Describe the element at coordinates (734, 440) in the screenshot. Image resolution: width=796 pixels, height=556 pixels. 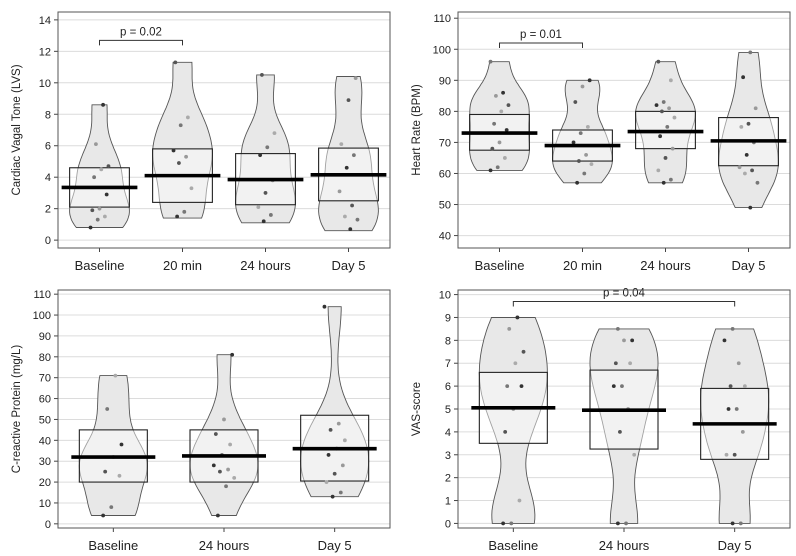
I see `group-2: Day 5` at that location.